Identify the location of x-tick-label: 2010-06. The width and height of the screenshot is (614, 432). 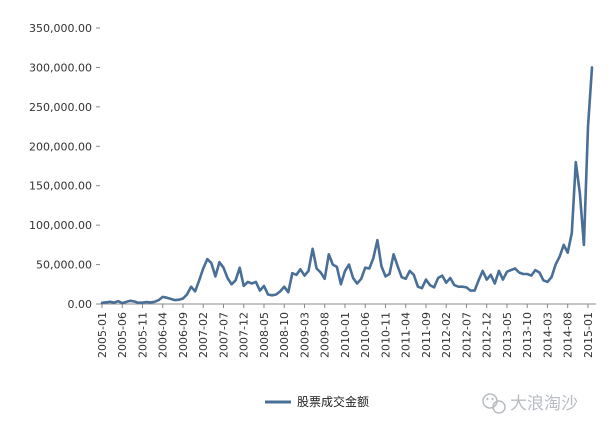
(365, 335).